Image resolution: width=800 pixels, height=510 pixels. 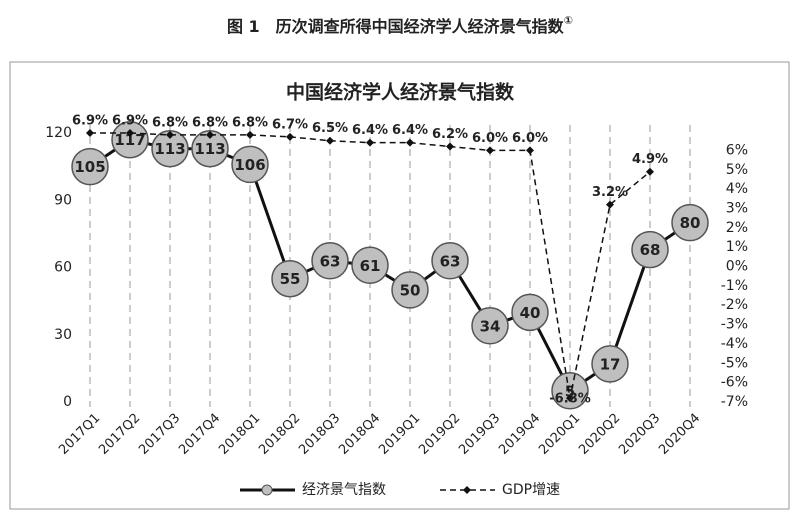 I want to click on y2-tick-label: 2%, so click(x=737, y=228).